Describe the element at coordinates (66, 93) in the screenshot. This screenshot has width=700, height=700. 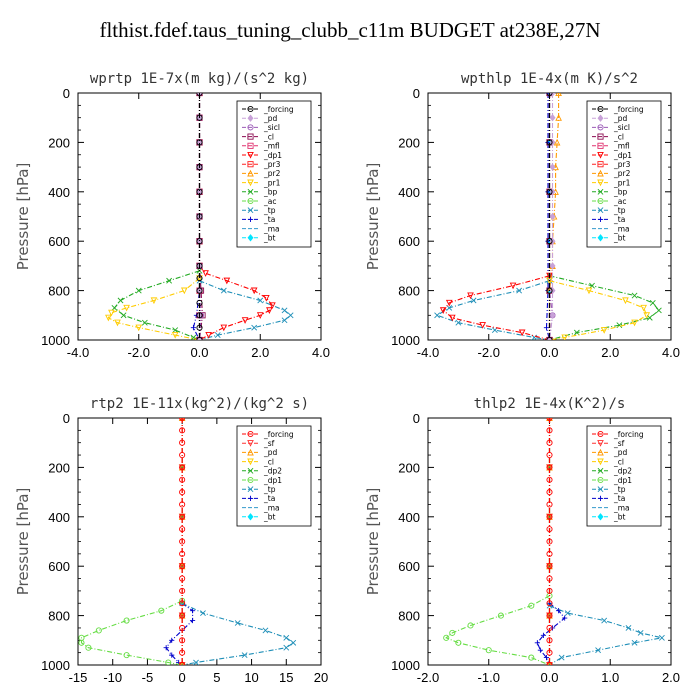
I see `y-tick-label: 0` at that location.